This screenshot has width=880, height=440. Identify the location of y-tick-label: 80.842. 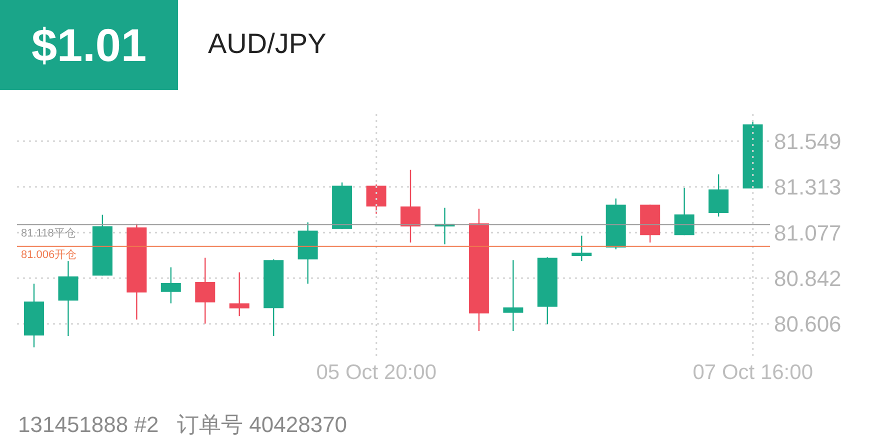
(808, 278).